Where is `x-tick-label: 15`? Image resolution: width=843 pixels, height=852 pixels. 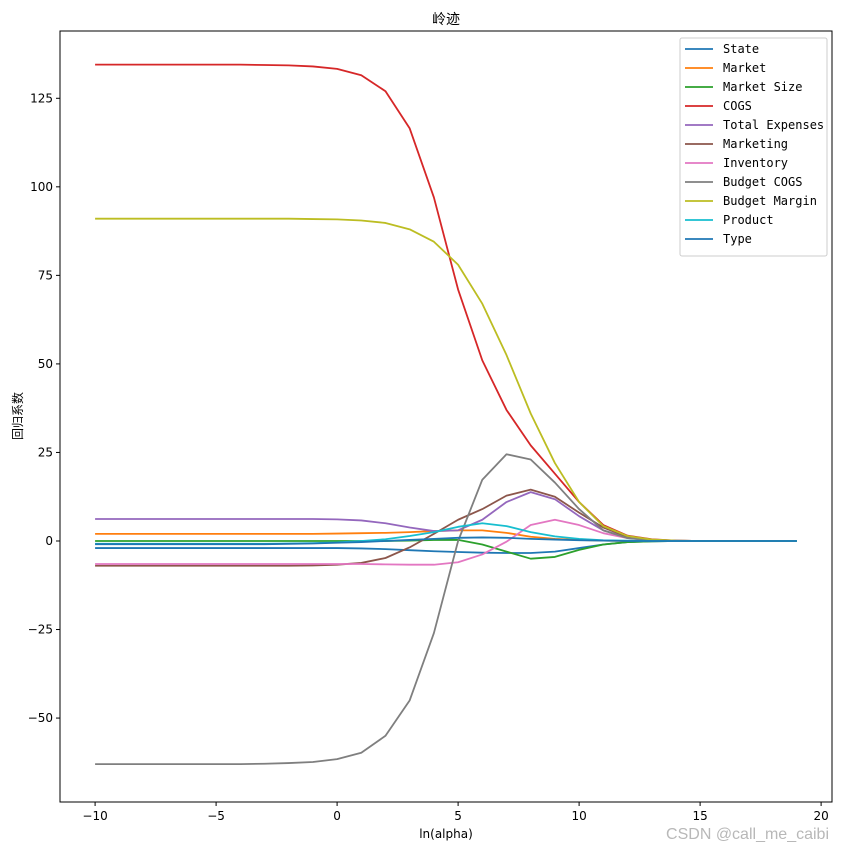
x-tick-label: 15 is located at coordinates (699, 816).